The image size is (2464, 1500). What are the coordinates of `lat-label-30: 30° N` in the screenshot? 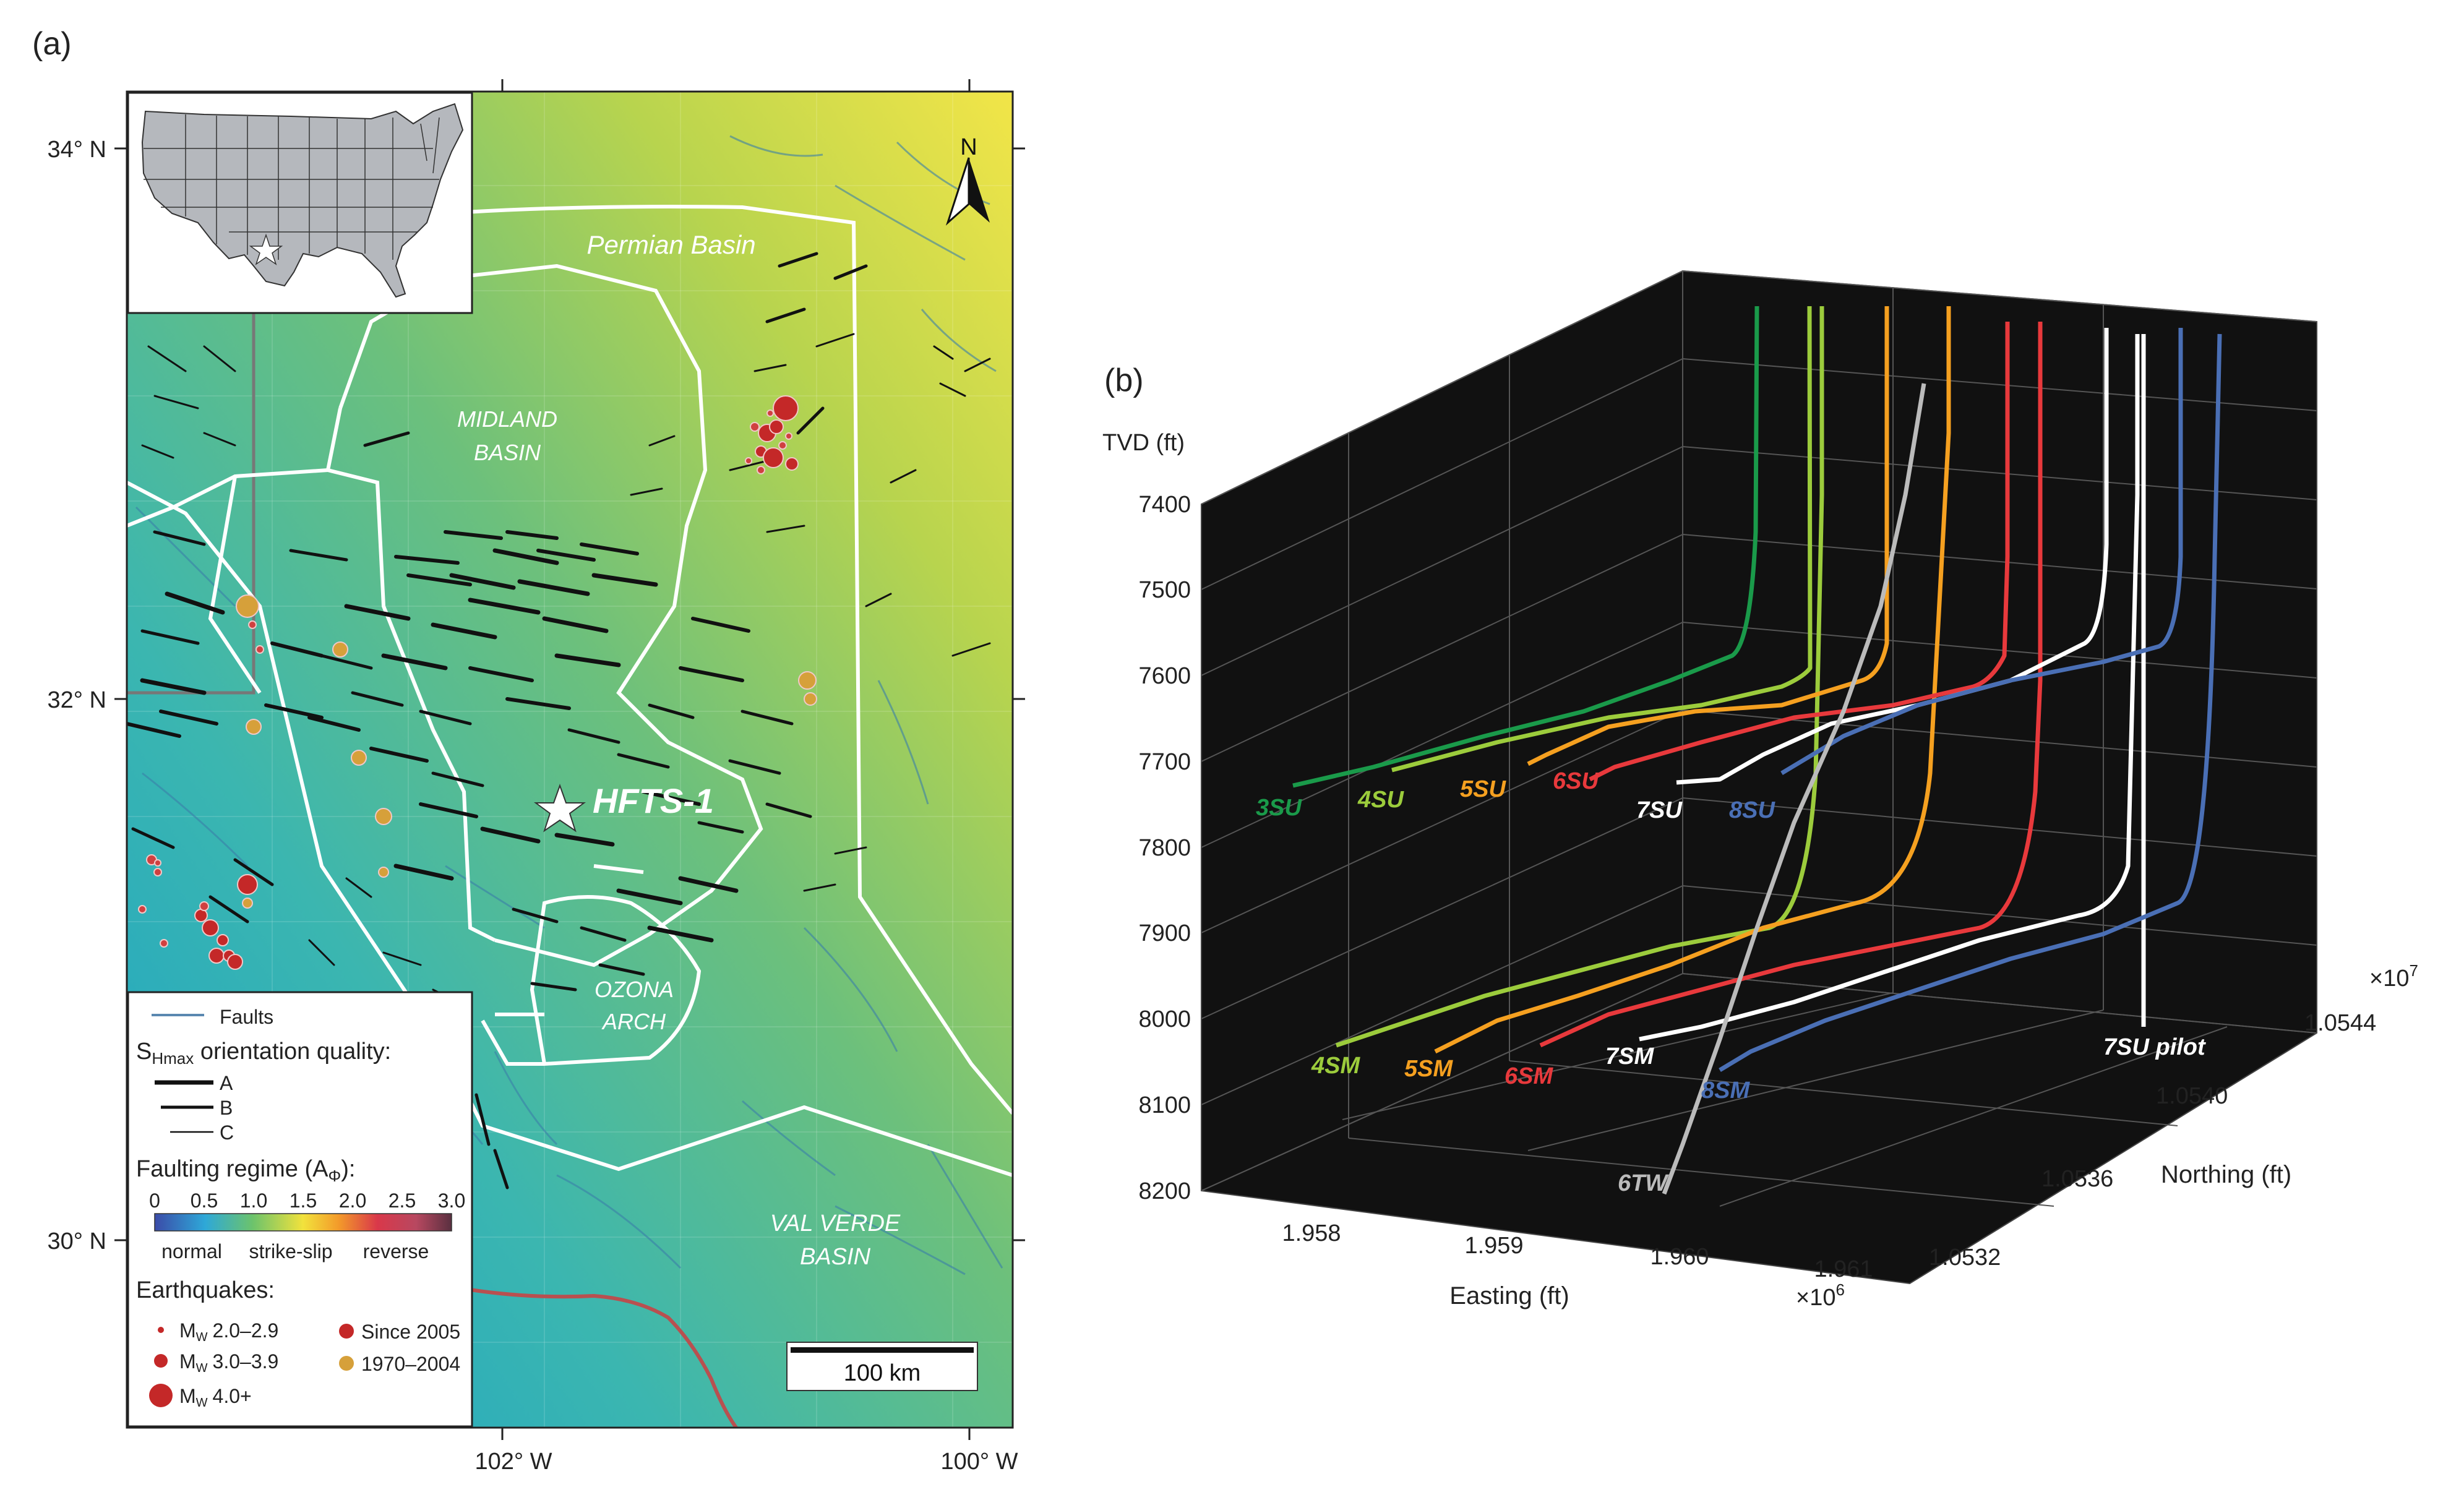 It's located at (77, 1241).